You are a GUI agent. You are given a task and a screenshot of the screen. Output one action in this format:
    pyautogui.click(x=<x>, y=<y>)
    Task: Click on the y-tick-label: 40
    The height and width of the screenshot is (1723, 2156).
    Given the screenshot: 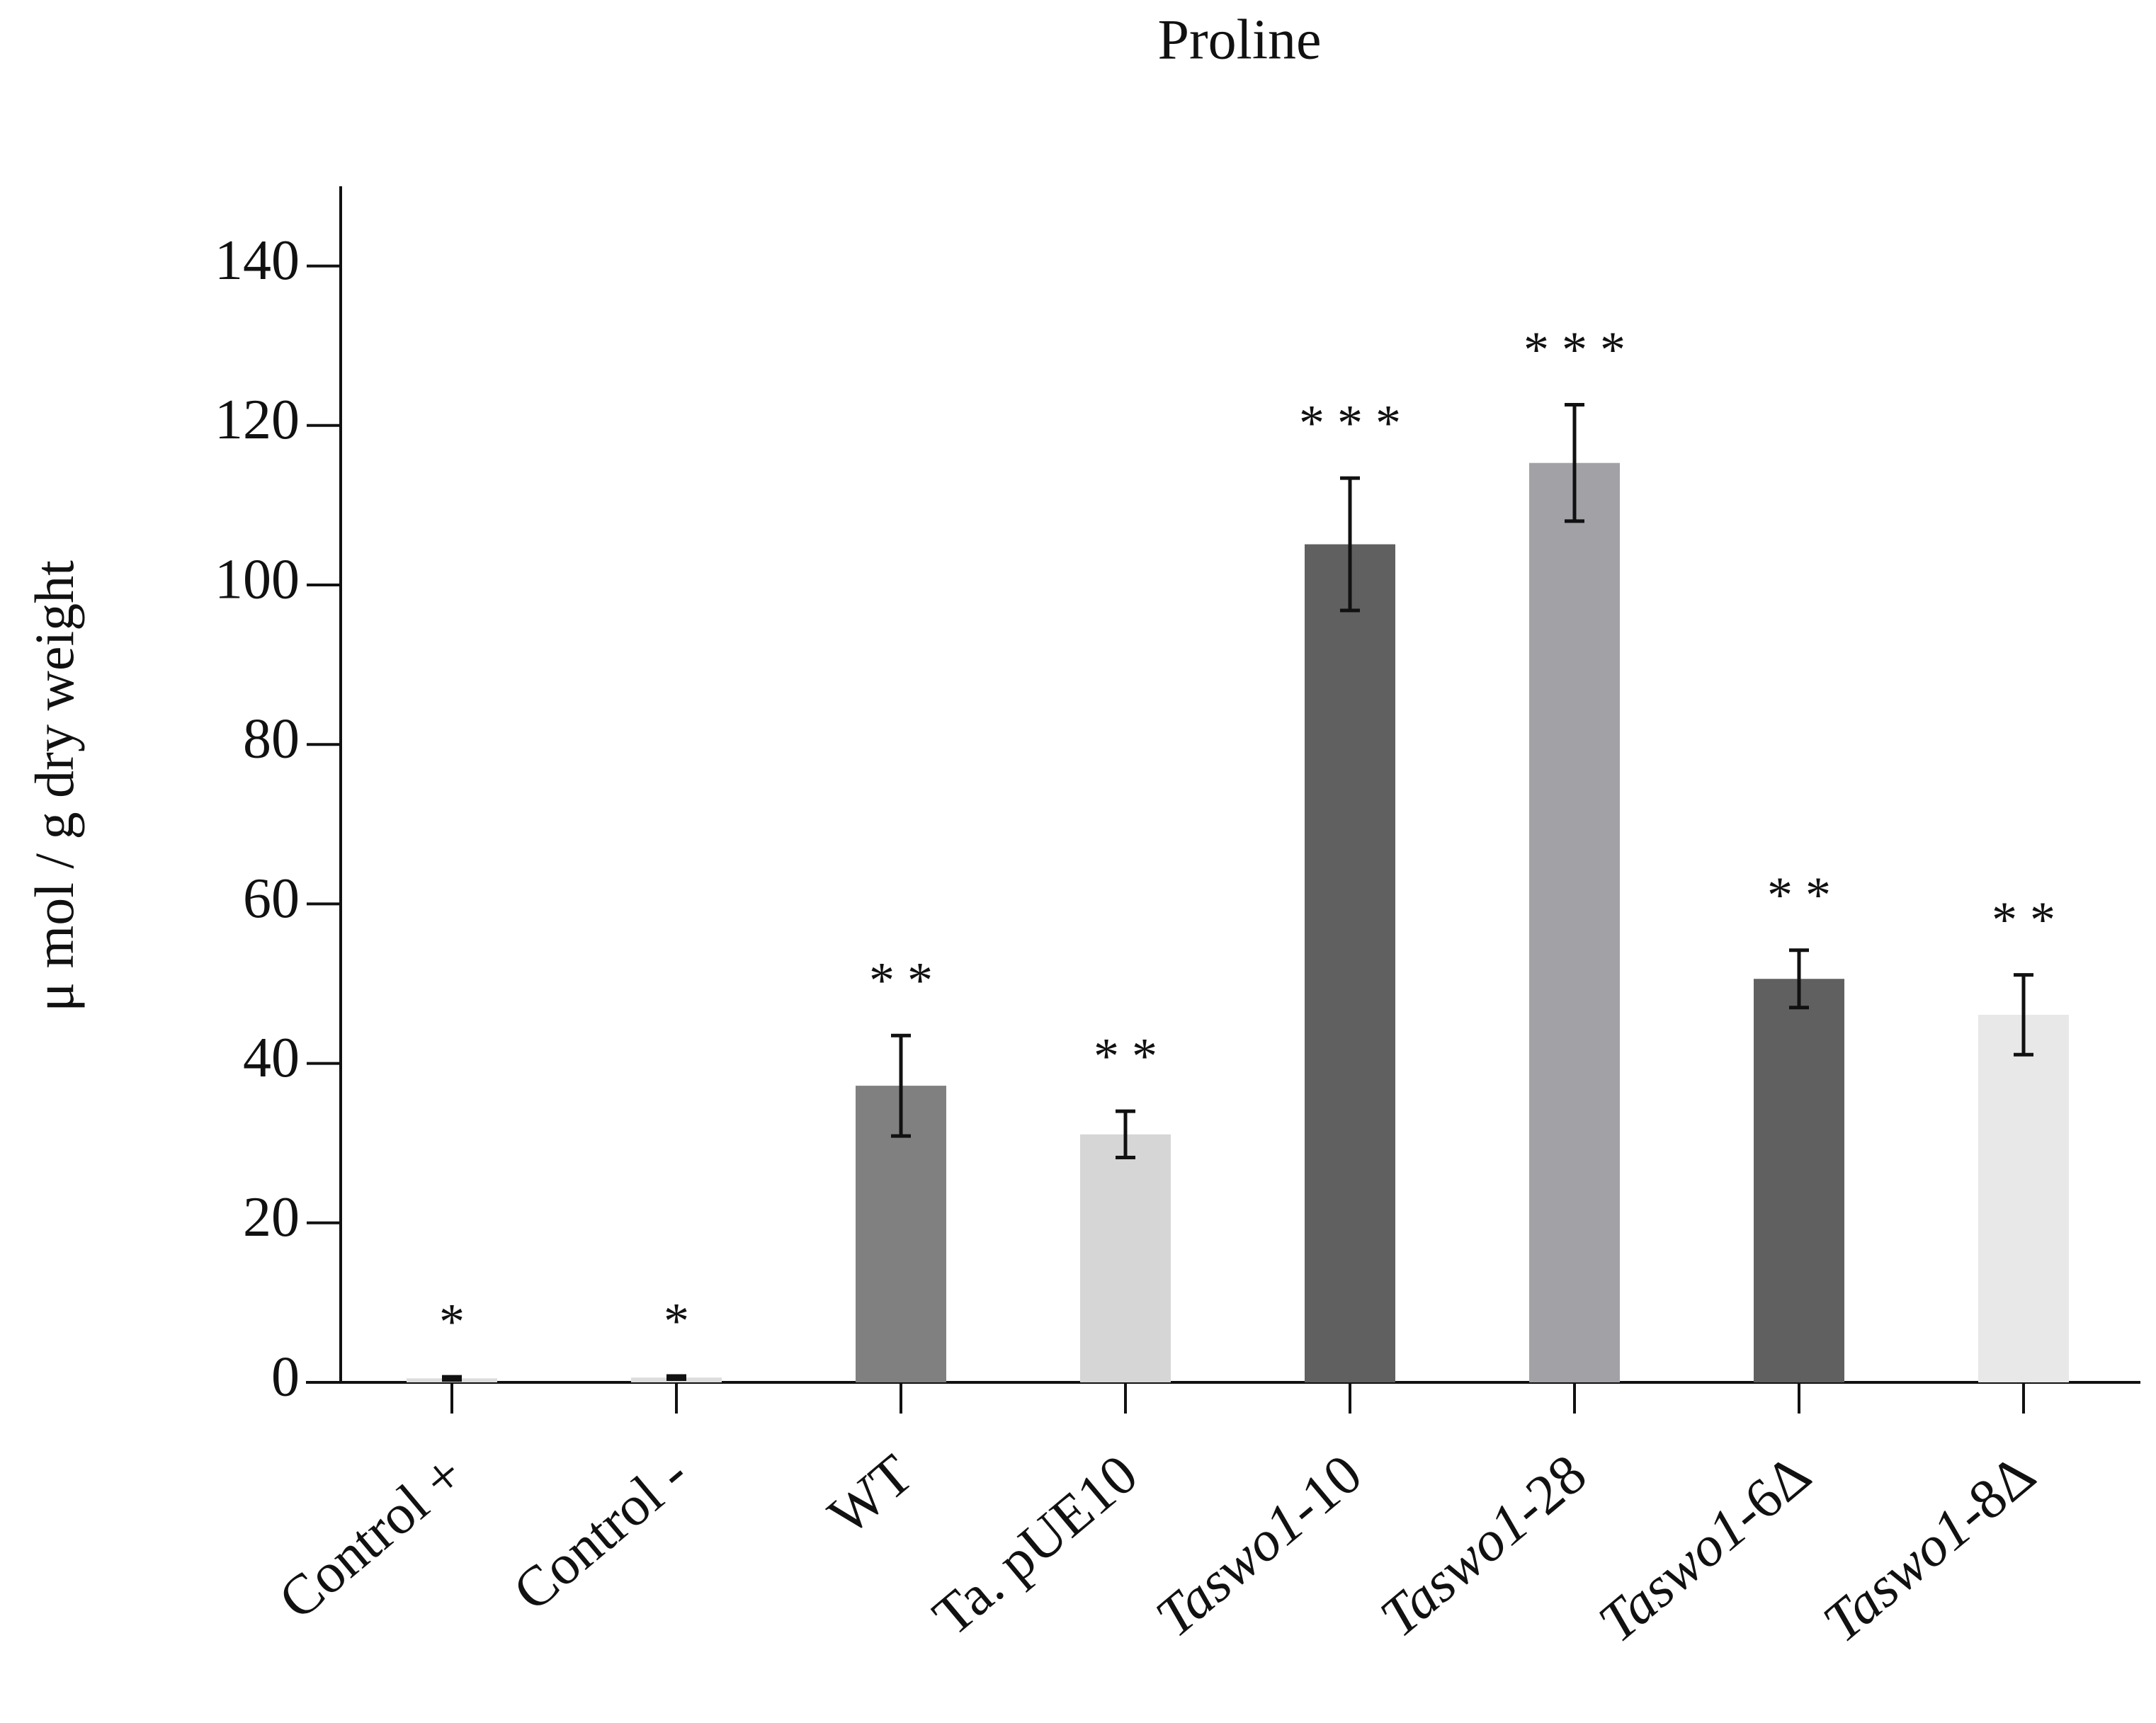 What is the action you would take?
    pyautogui.click(x=272, y=1058)
    